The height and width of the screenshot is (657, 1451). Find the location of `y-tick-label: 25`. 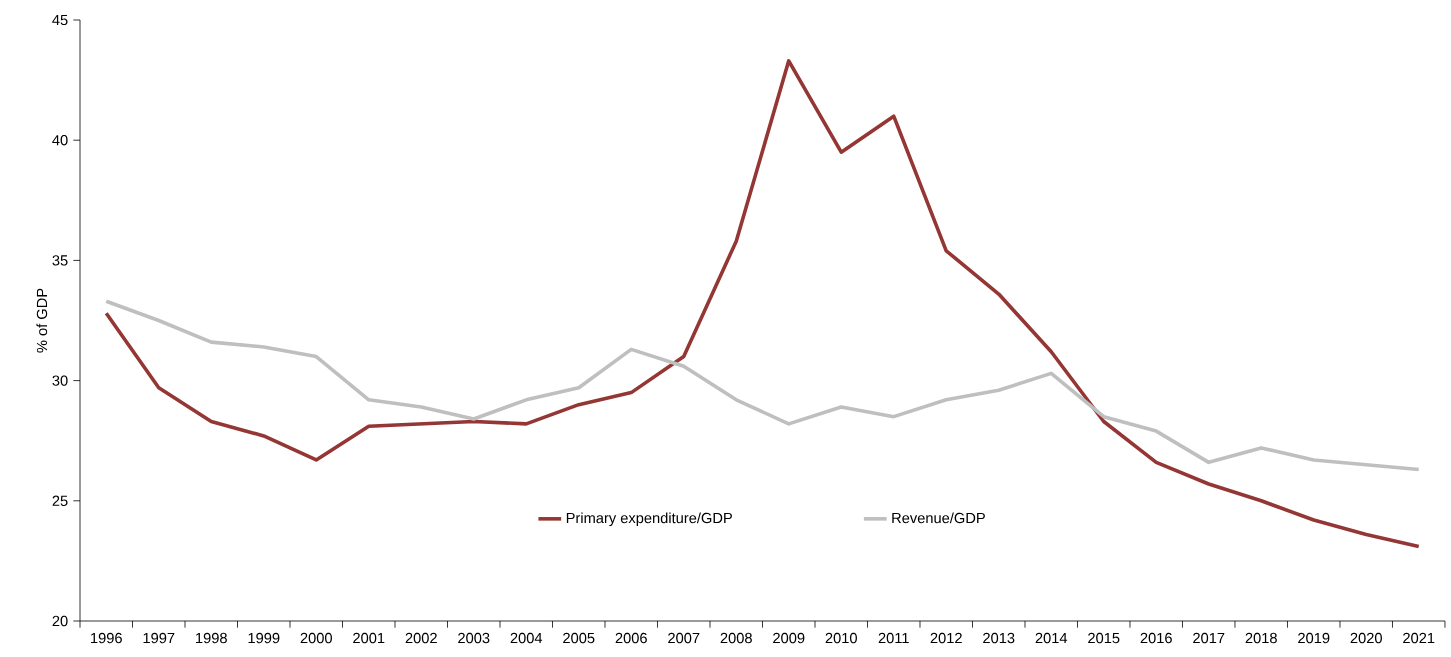

y-tick-label: 25 is located at coordinates (60, 500).